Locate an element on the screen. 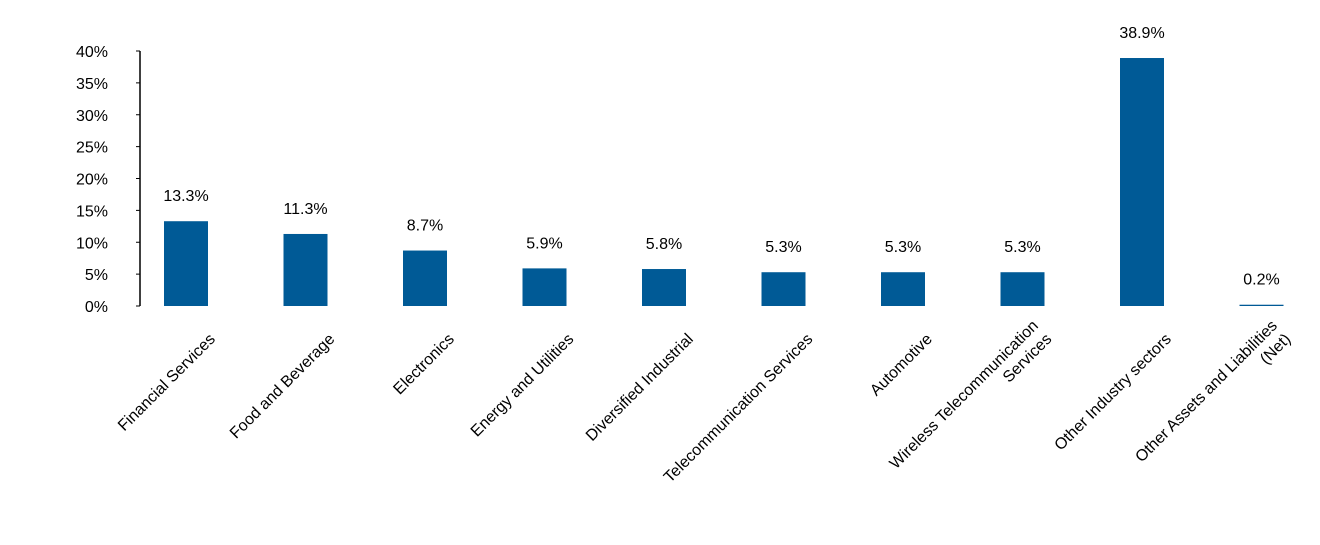 This screenshot has height=545, width=1320. y-tick-label: 0% is located at coordinates (96, 307).